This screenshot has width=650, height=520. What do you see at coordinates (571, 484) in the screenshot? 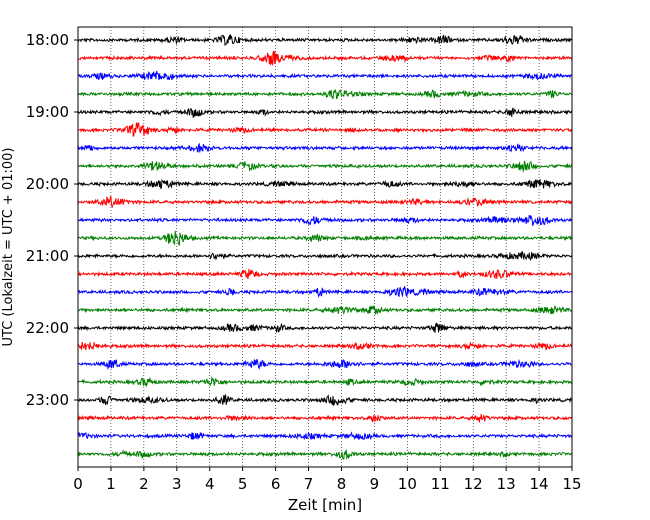
I see `x-tick-label: 15` at bounding box center [571, 484].